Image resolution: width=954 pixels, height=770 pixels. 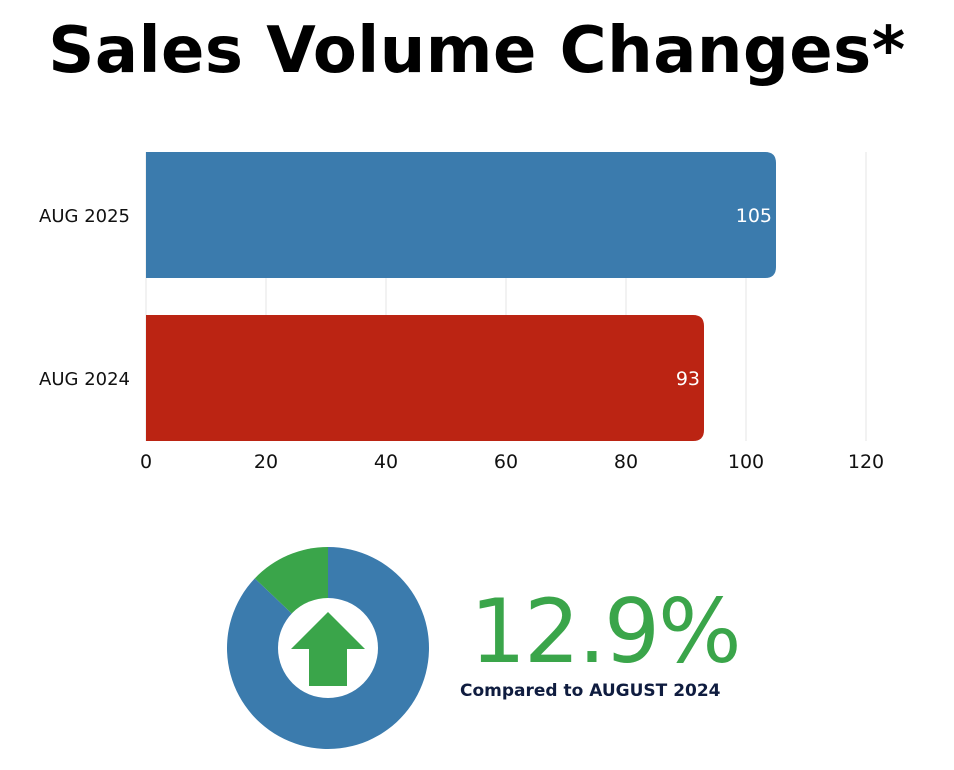 I want to click on x-tick-label: 100, so click(x=746, y=462).